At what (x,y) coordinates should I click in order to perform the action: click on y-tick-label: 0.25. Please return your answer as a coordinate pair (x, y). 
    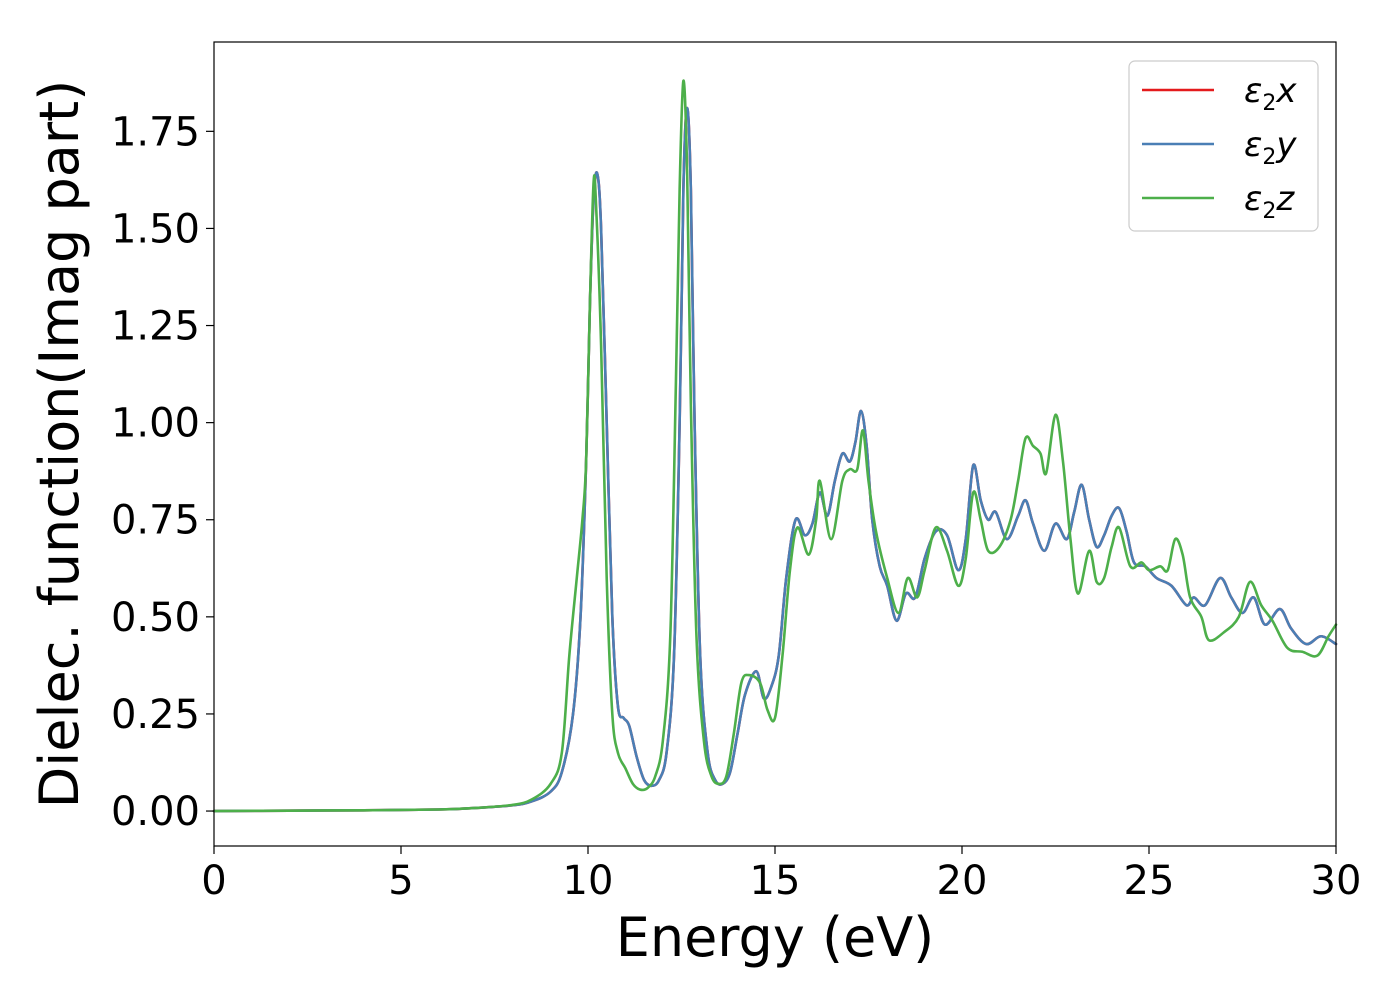
    Looking at the image, I should click on (155, 715).